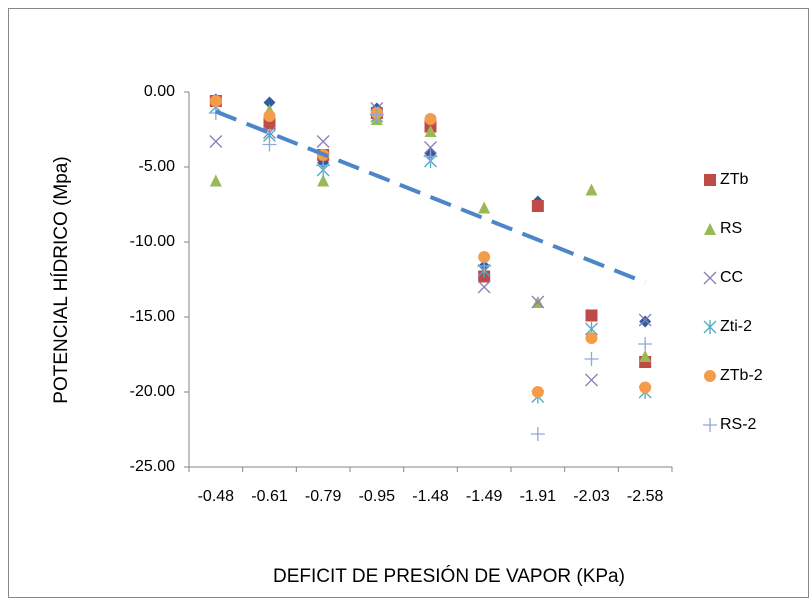 This screenshot has width=809, height=598. Describe the element at coordinates (152, 316) in the screenshot. I see `y-tick-label: -15.00` at that location.